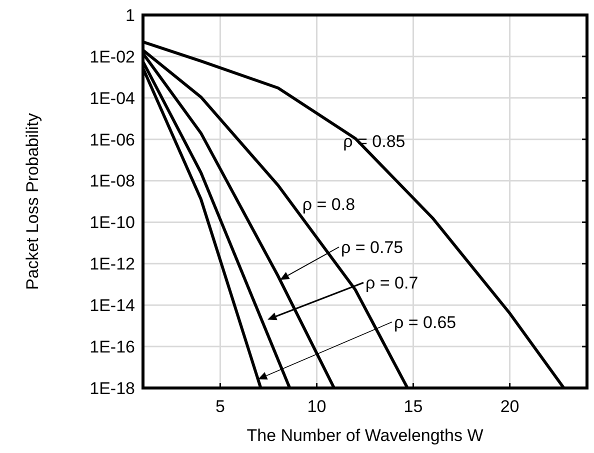 This screenshot has width=594, height=453. What do you see at coordinates (365, 435) in the screenshot?
I see `x-axis-title: The Number of Wavelengths W` at bounding box center [365, 435].